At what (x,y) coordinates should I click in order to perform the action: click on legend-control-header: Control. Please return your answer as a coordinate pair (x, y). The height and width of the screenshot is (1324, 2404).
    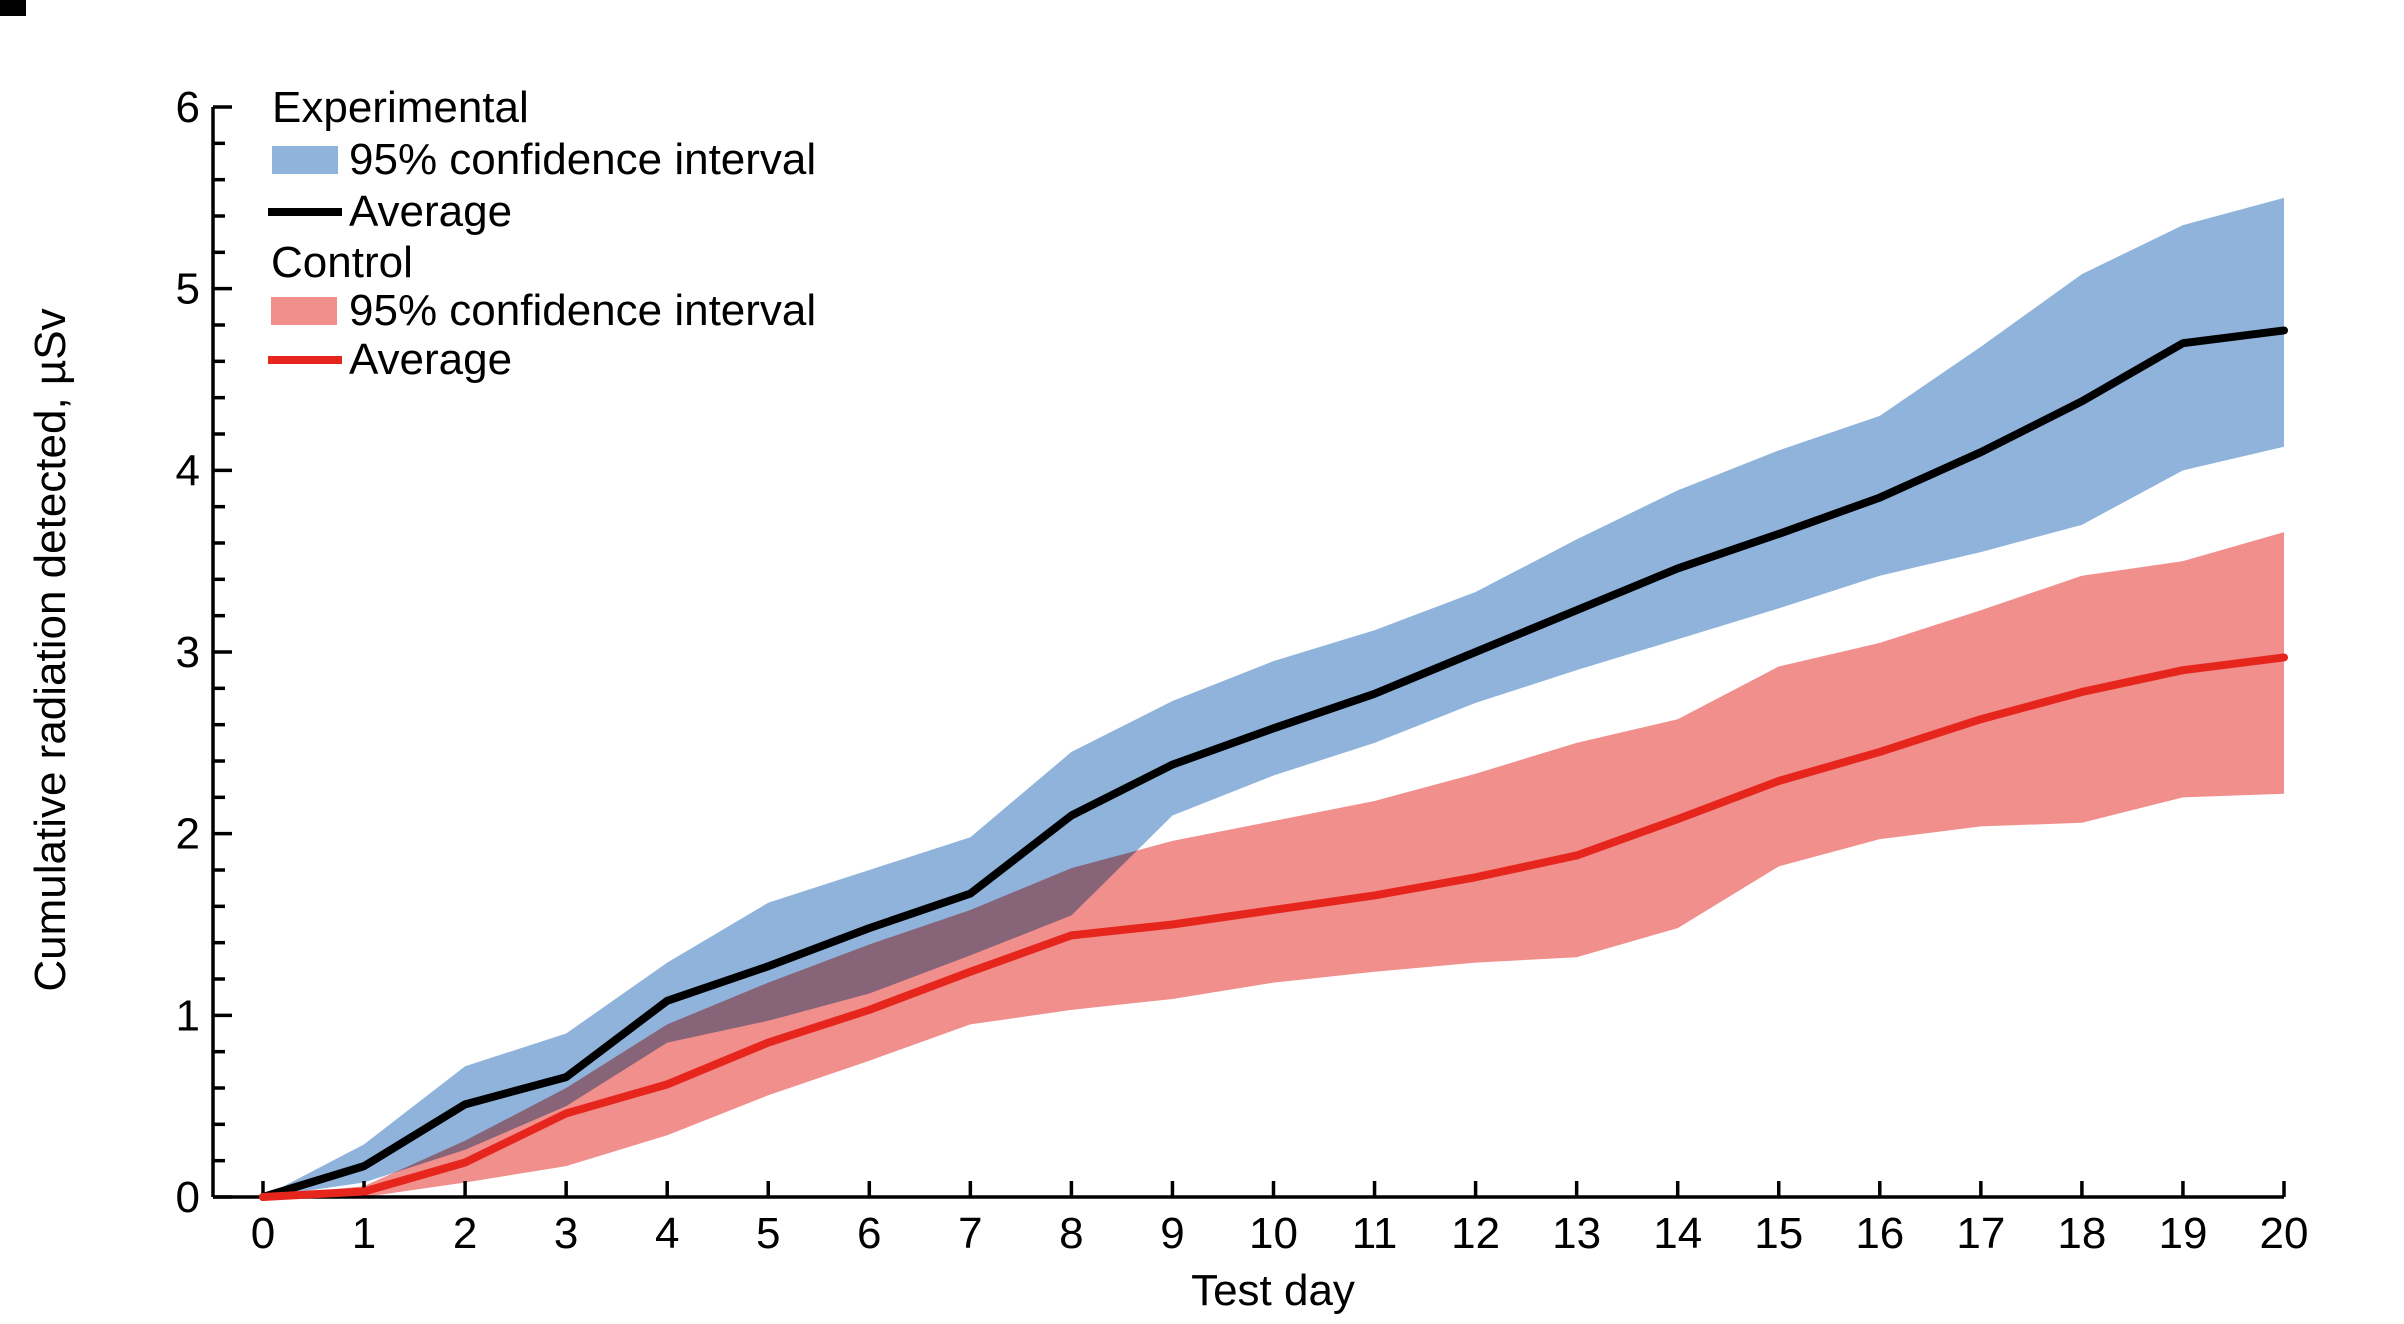
    Looking at the image, I should click on (342, 262).